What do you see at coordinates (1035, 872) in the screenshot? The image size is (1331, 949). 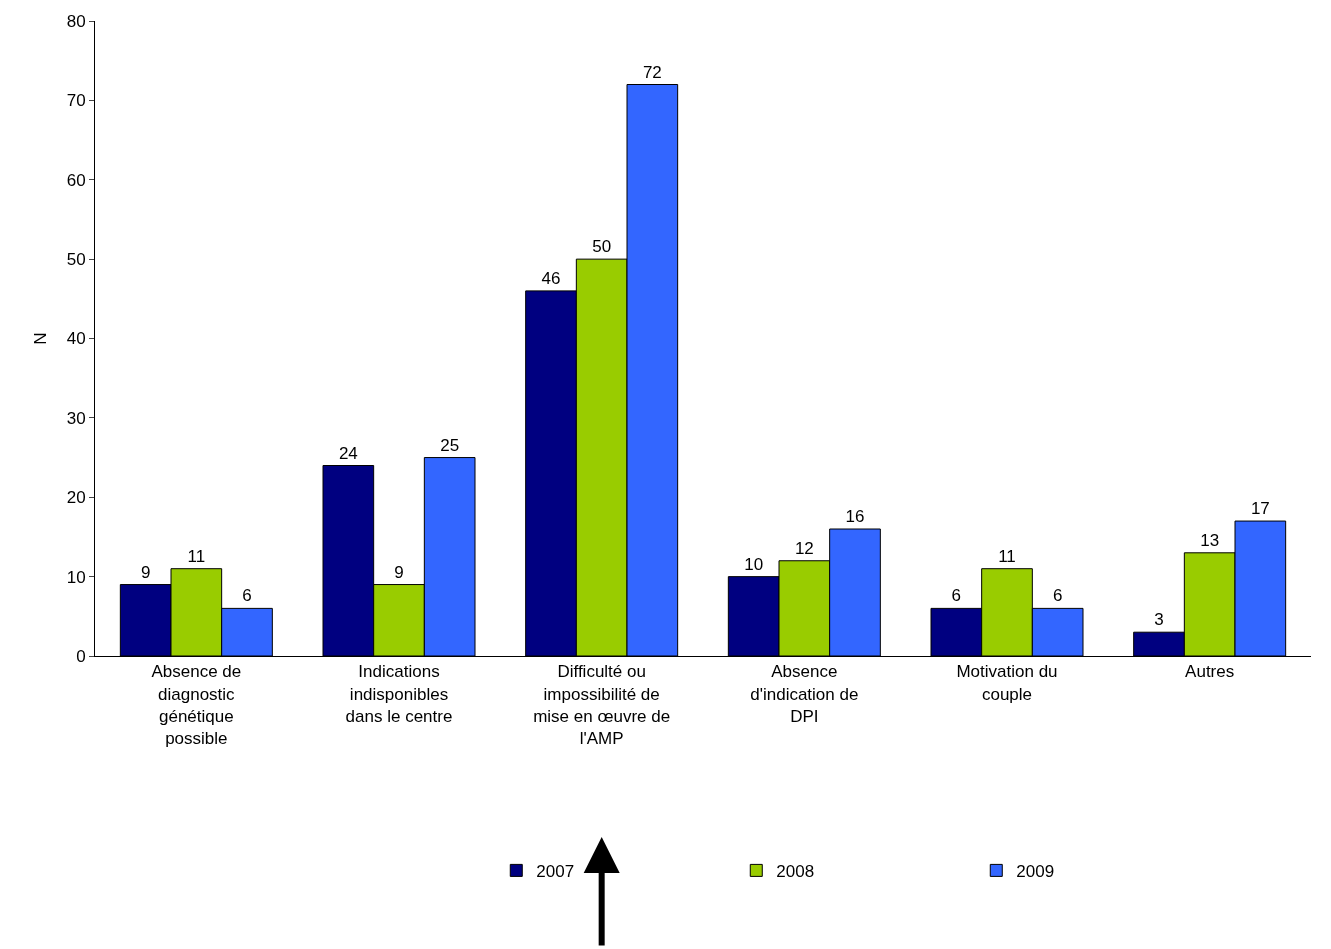 I see `legend-label: 2009` at bounding box center [1035, 872].